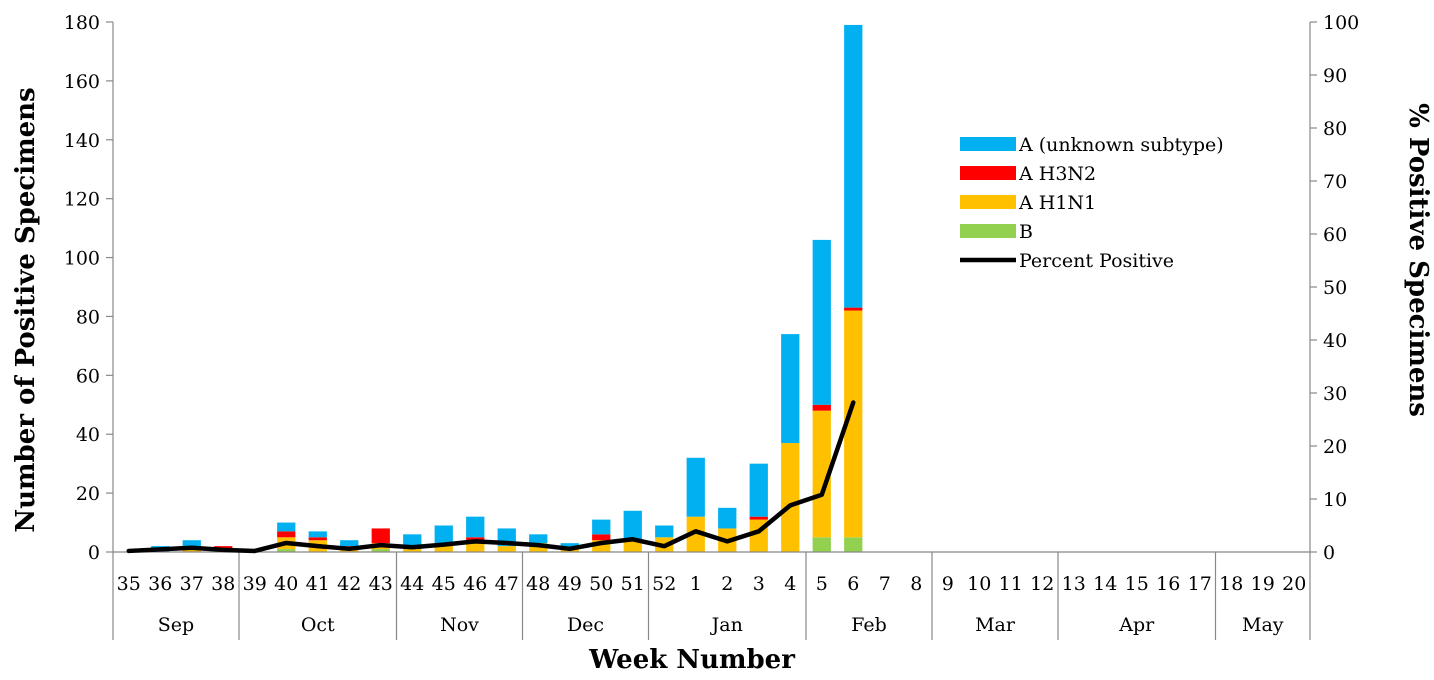 The height and width of the screenshot is (680, 1434). Describe the element at coordinates (822, 584) in the screenshot. I see `x-tick-label-week: 5` at that location.